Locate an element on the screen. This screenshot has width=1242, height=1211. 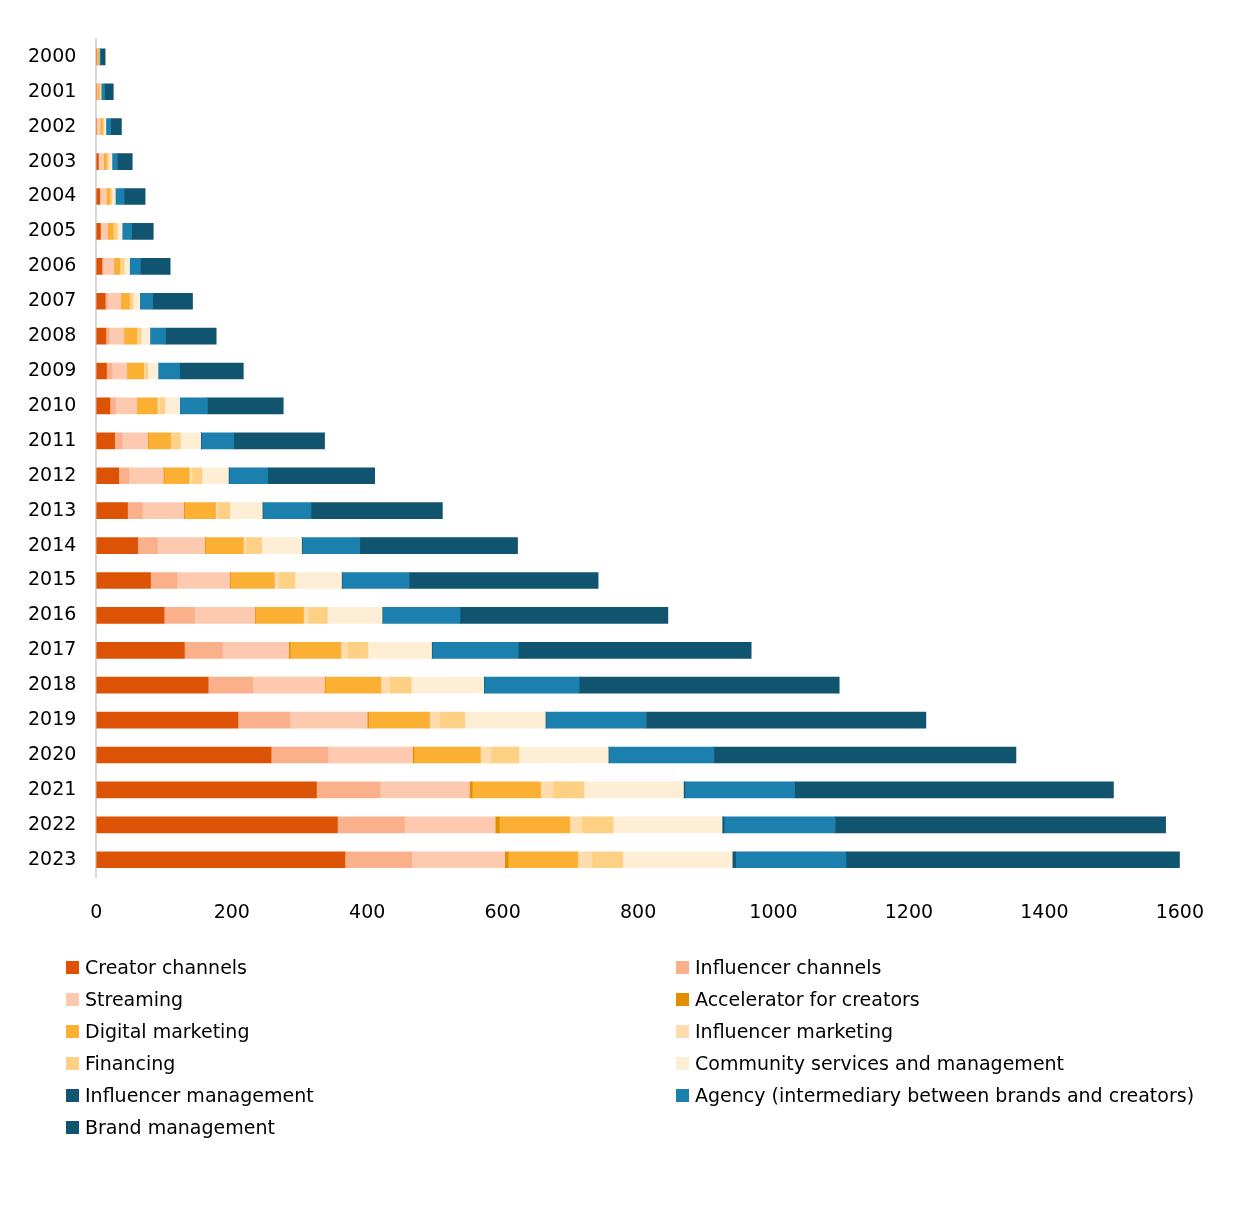
y-tick-label: 2020 is located at coordinates (52, 752).